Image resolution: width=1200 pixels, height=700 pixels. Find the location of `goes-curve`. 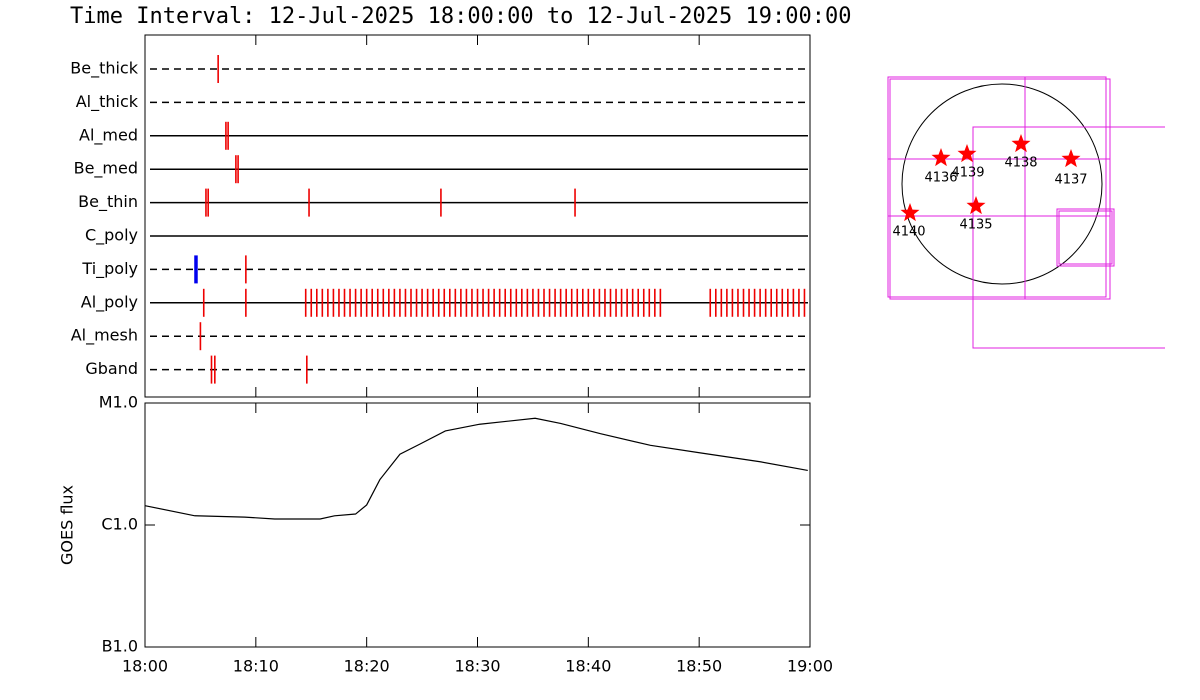

goes-curve is located at coordinates (476, 468).